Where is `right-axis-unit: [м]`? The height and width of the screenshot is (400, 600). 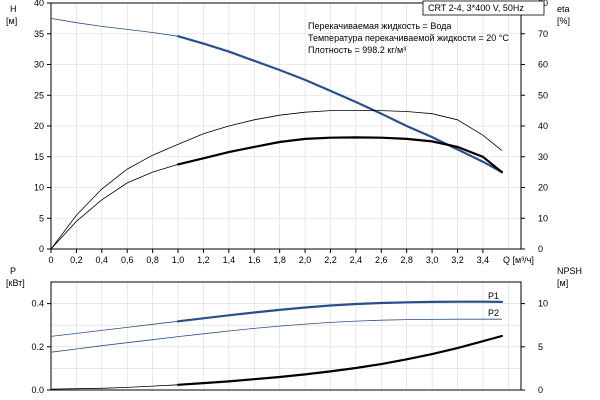
right-axis-unit: [м] is located at coordinates (562, 283).